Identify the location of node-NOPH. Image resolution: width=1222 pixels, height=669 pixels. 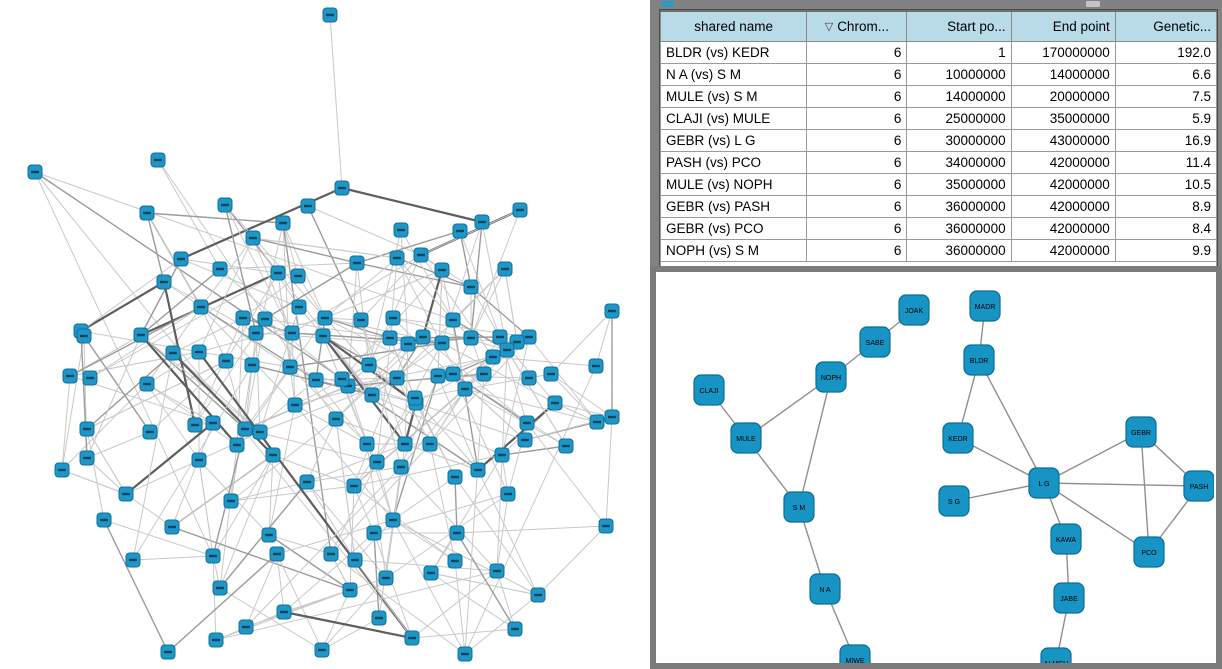
(831, 377).